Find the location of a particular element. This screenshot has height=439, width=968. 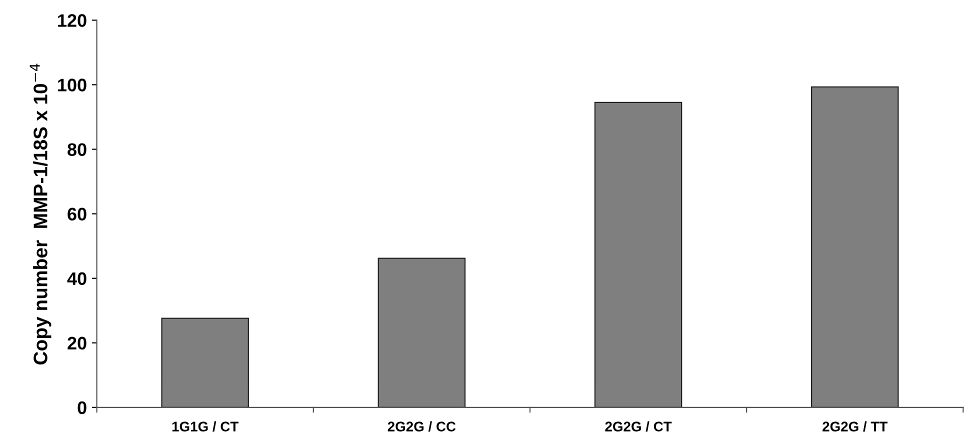

y-tick-label: 100 is located at coordinates (72, 85).